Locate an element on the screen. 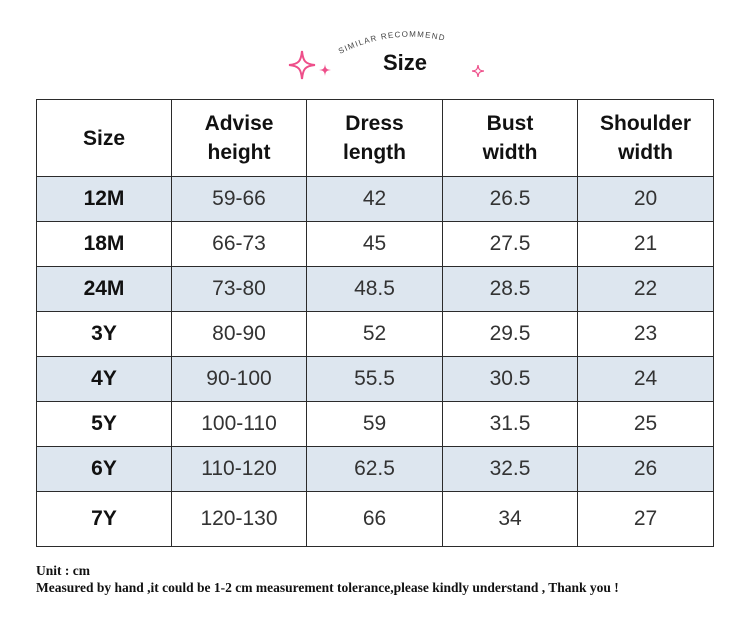  bust-width-cell: 28.5 is located at coordinates (510, 289).